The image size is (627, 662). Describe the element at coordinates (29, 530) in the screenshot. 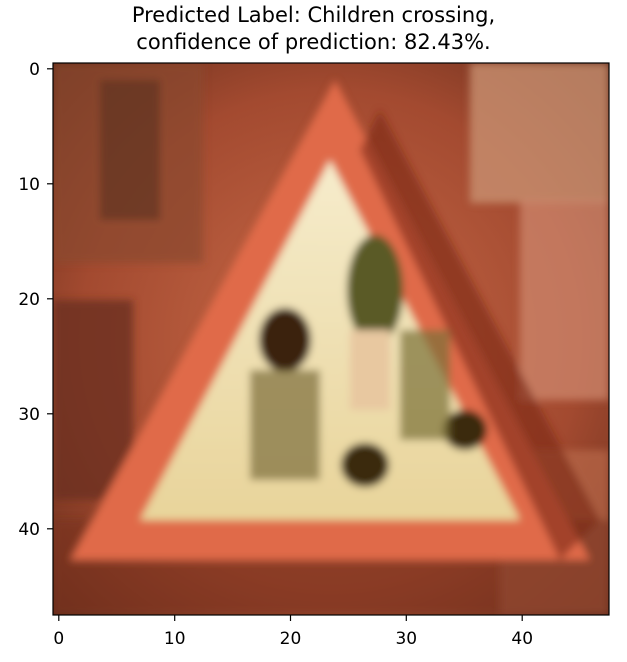

I see `y-tick-40: 40` at that location.